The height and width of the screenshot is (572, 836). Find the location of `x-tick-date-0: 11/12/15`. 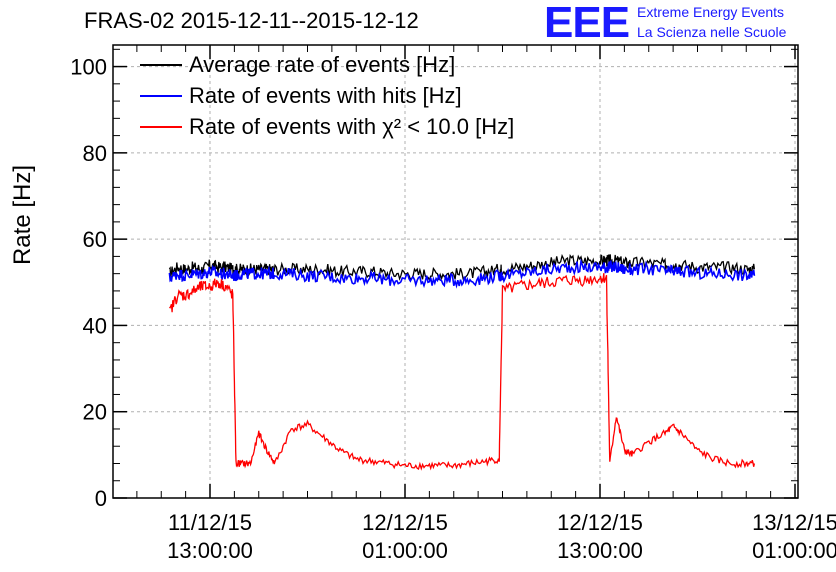

x-tick-date-0: 11/12/15 is located at coordinates (210, 522).